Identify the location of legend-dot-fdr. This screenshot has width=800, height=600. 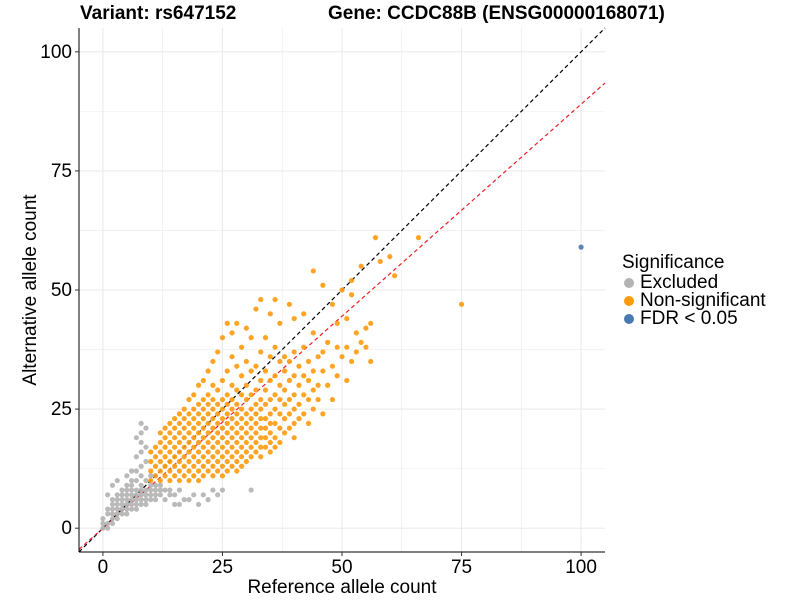
(629, 319).